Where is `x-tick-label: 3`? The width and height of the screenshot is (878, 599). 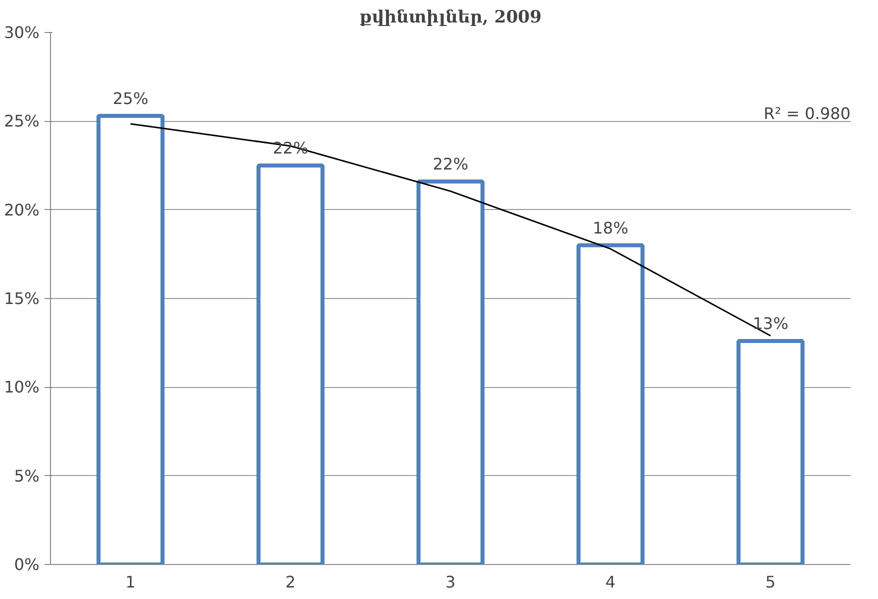
x-tick-label: 3 is located at coordinates (450, 582).